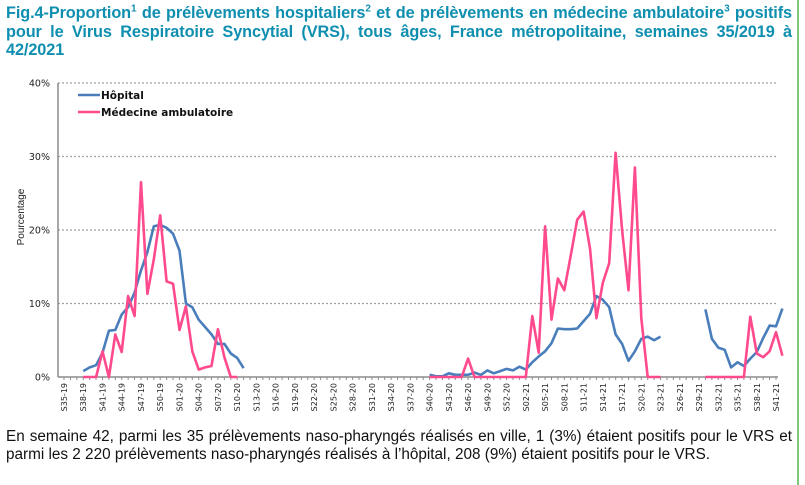  What do you see at coordinates (353, 397) in the screenshot?
I see `x-tick-label: S28-20` at bounding box center [353, 397].